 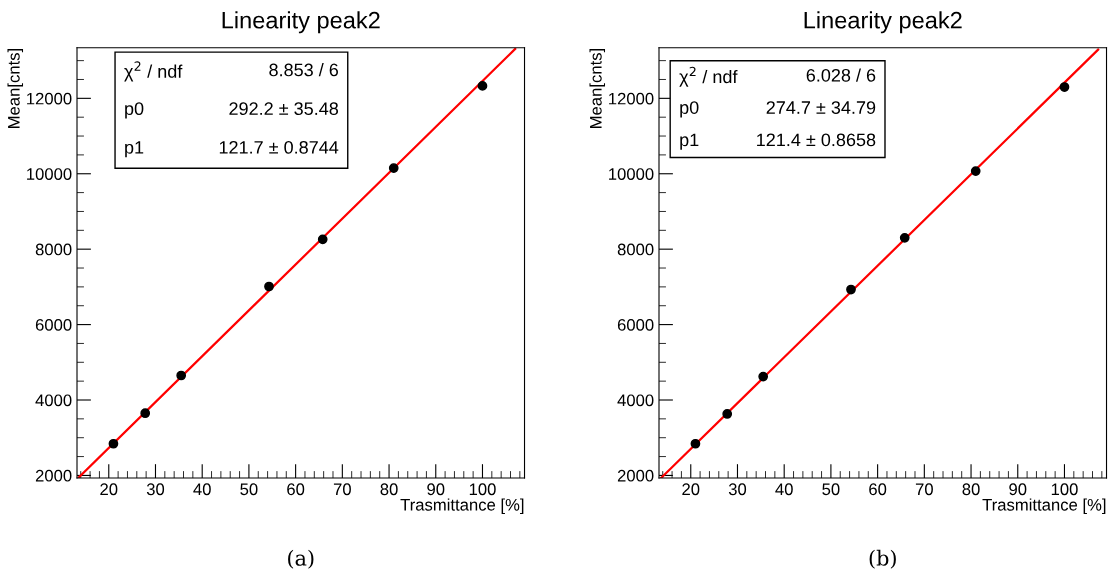 What do you see at coordinates (882, 559) in the screenshot?
I see `text: (b)` at bounding box center [882, 559].